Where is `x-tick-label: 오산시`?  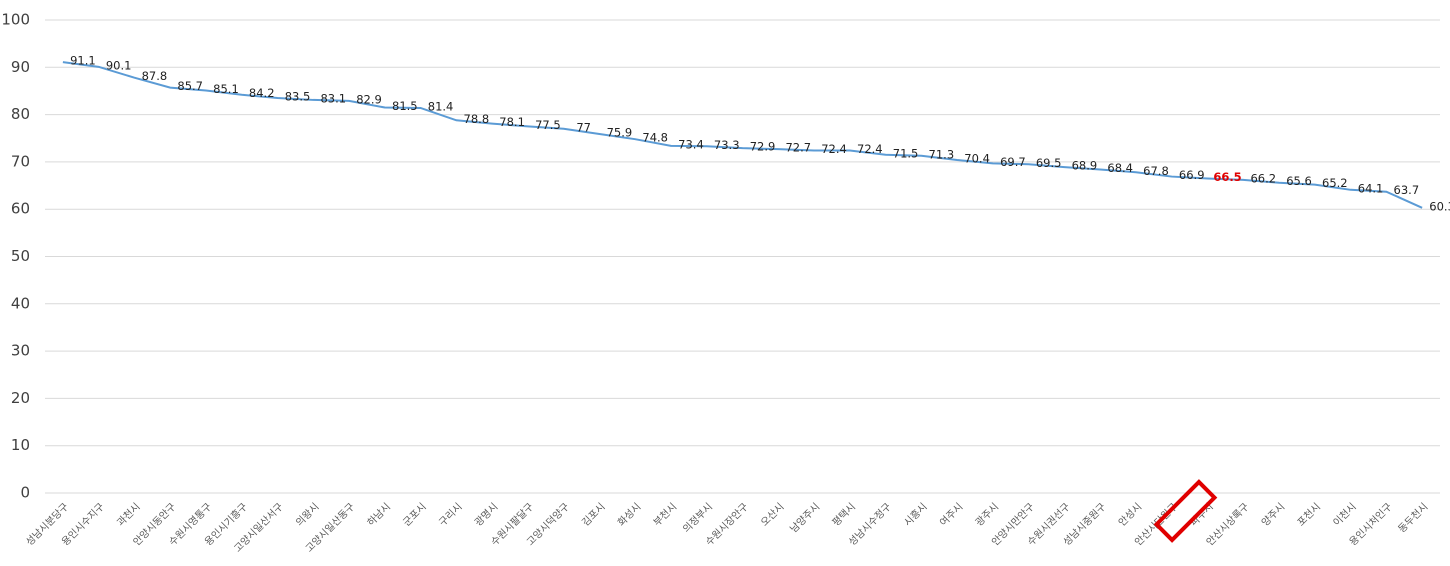 x-tick-label: 오산시 is located at coordinates (773, 515).